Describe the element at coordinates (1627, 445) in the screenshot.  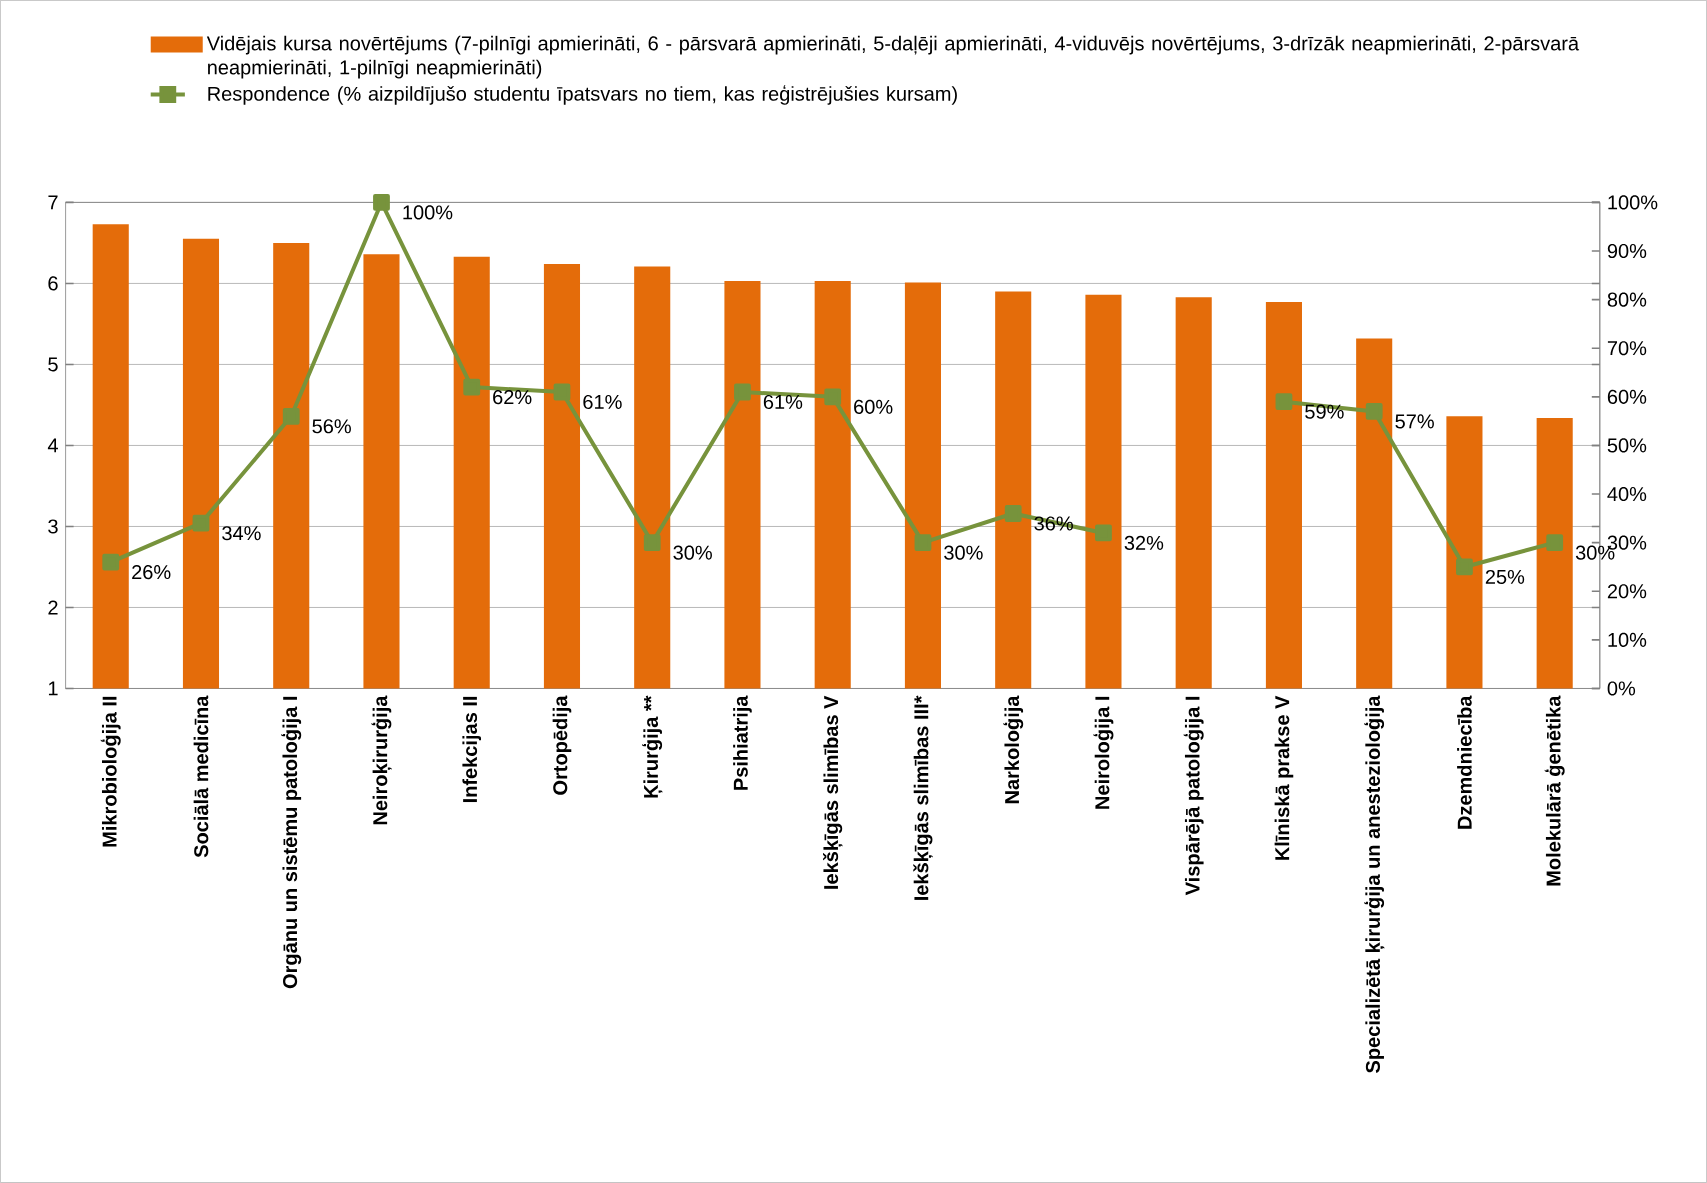
I see `y2-tick-label: 50%` at that location.